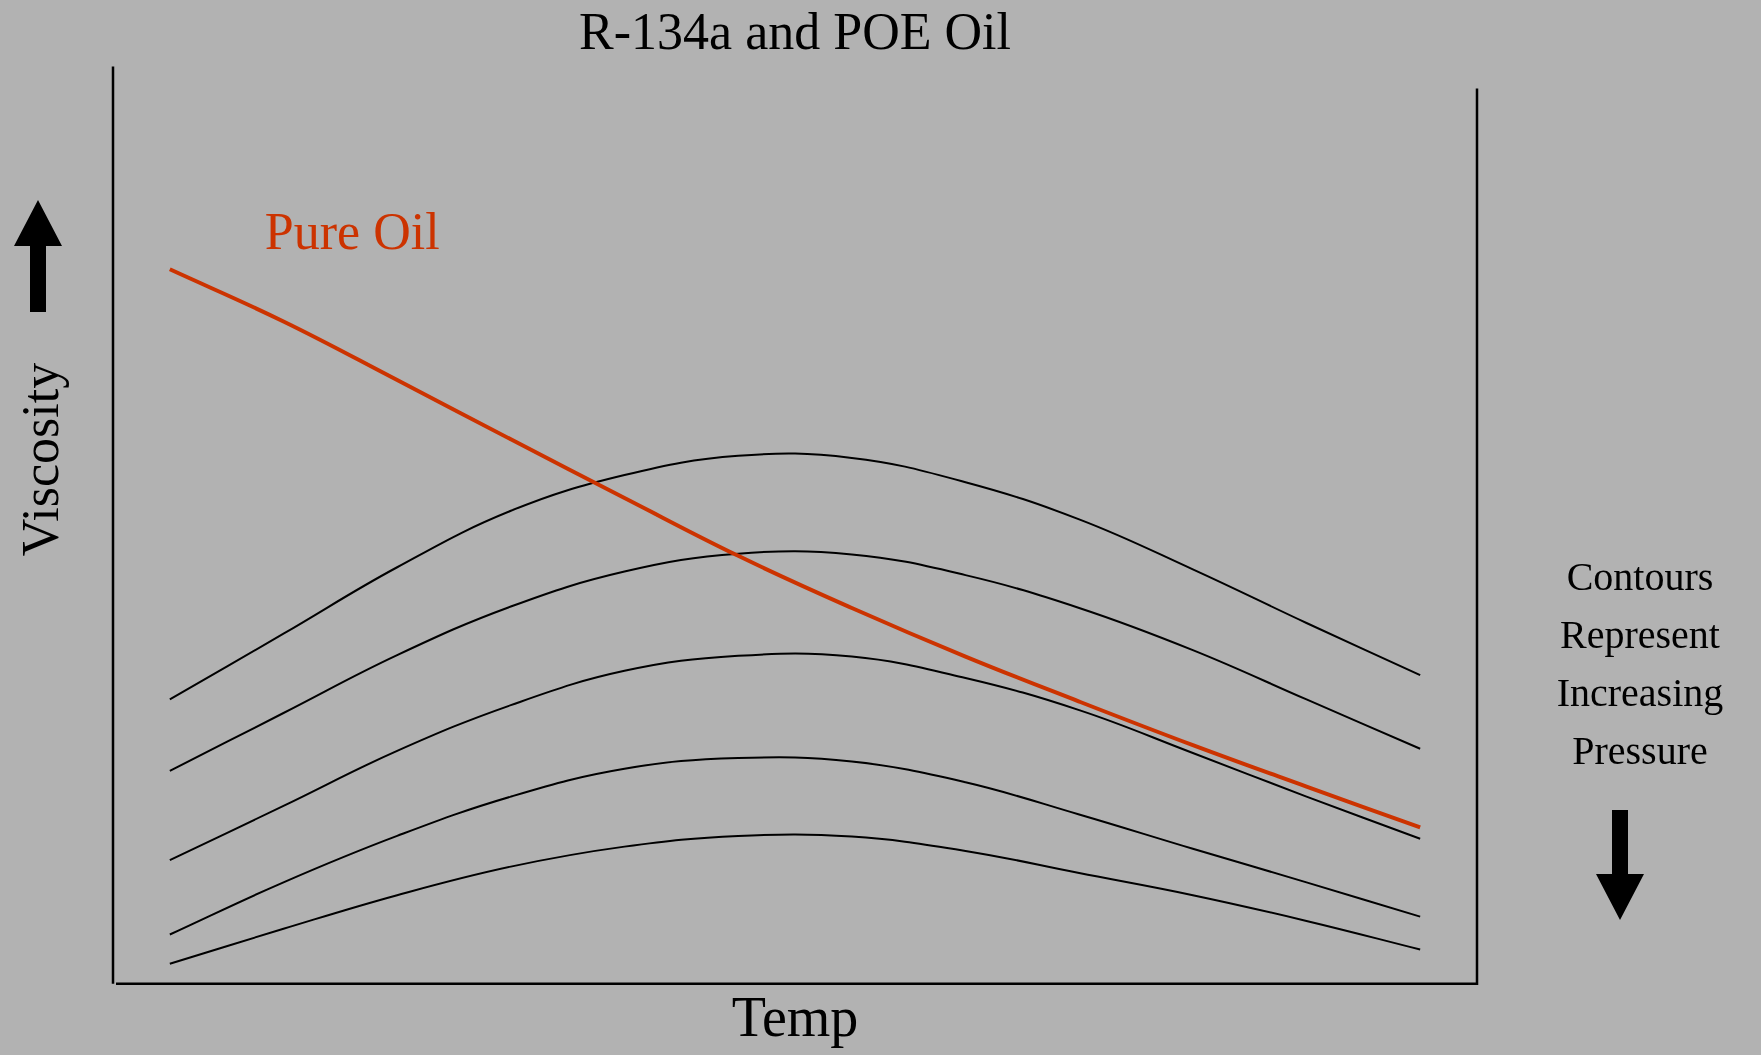 This screenshot has width=1761, height=1055. What do you see at coordinates (352, 231) in the screenshot?
I see `series-label: Pure Oil` at bounding box center [352, 231].